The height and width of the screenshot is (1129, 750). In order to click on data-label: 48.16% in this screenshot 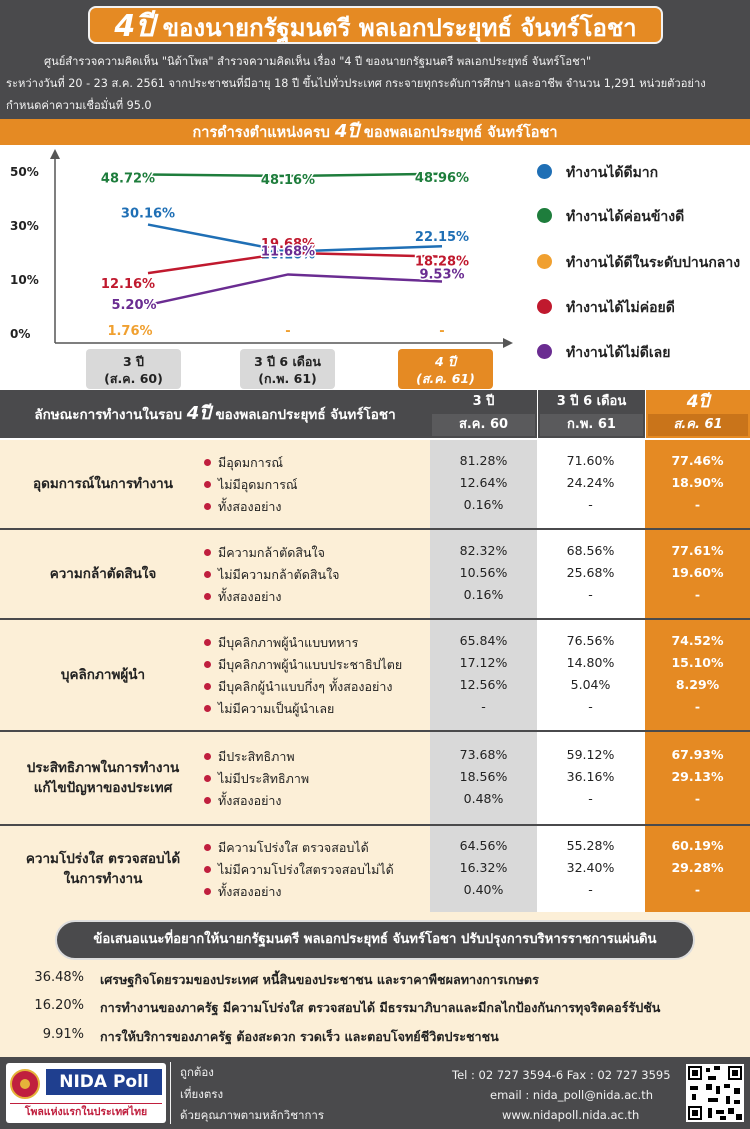, I will do `click(288, 180)`.